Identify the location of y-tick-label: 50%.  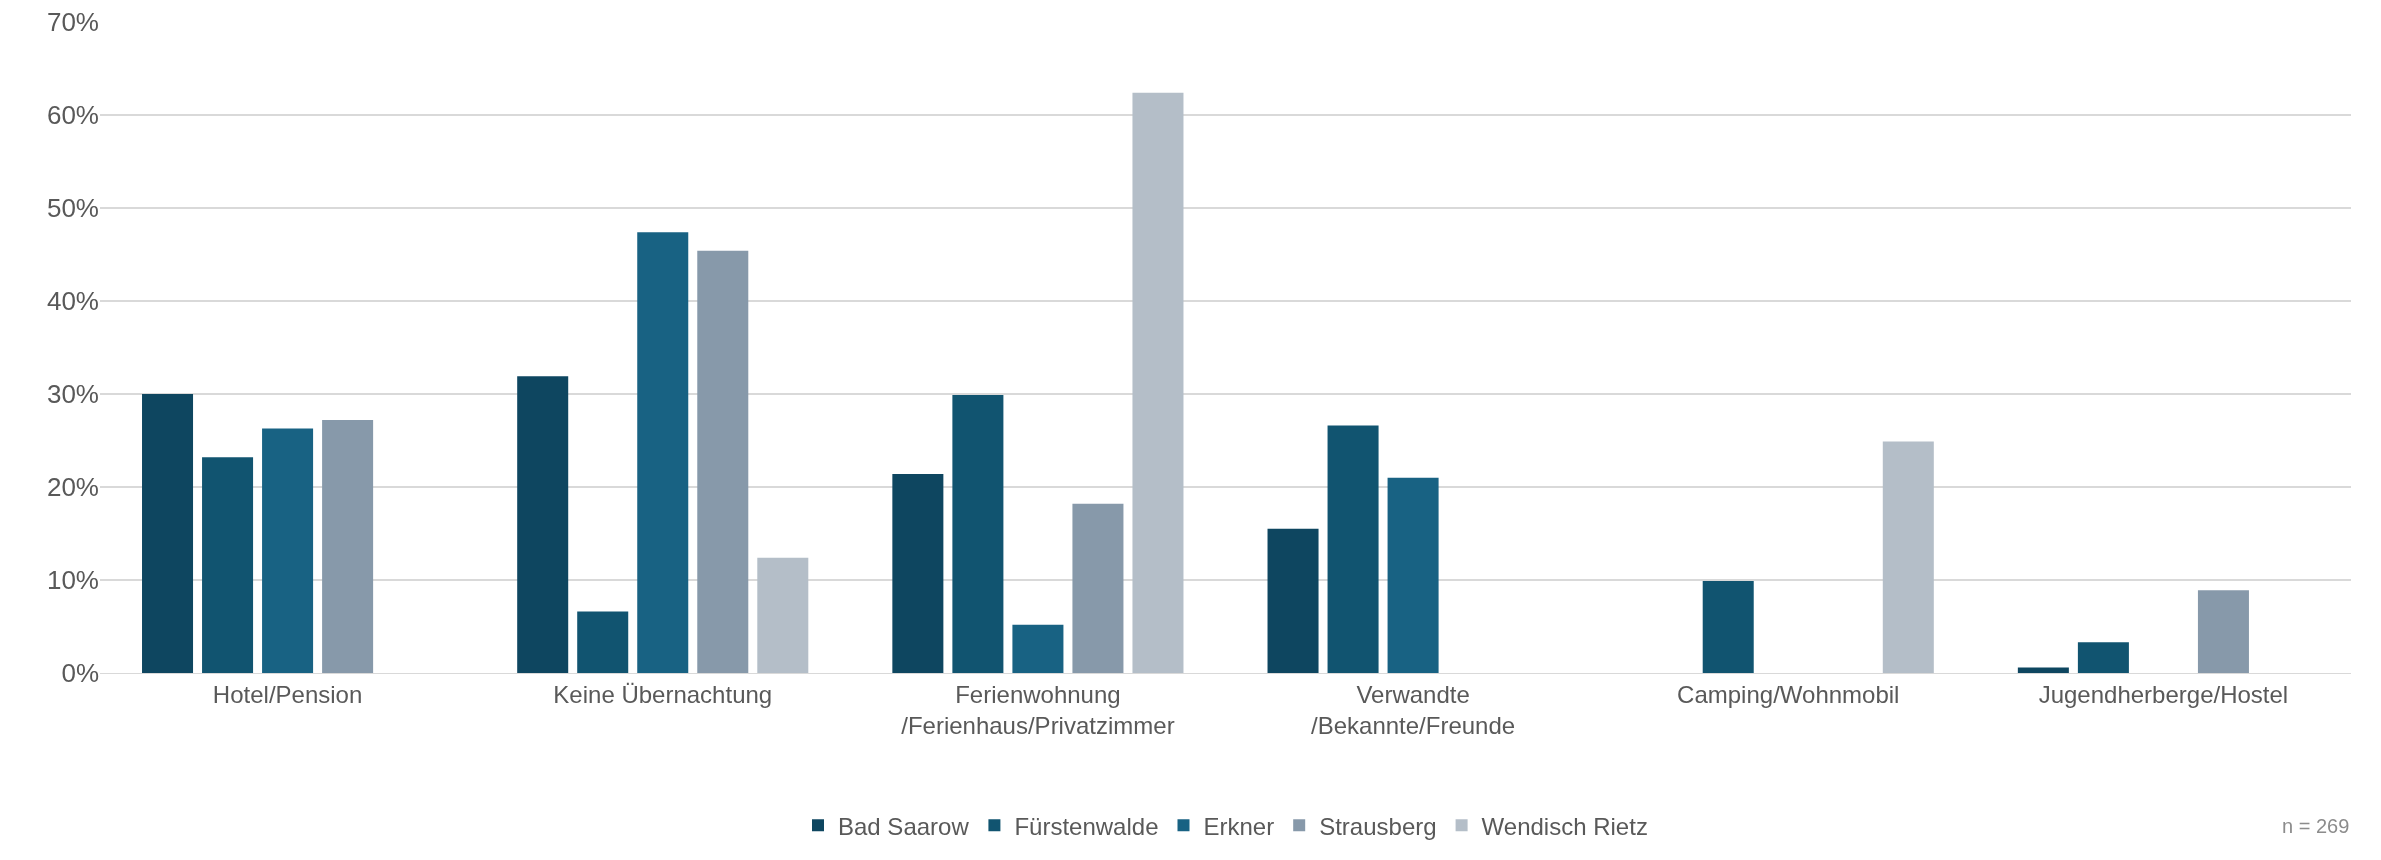
(72, 208).